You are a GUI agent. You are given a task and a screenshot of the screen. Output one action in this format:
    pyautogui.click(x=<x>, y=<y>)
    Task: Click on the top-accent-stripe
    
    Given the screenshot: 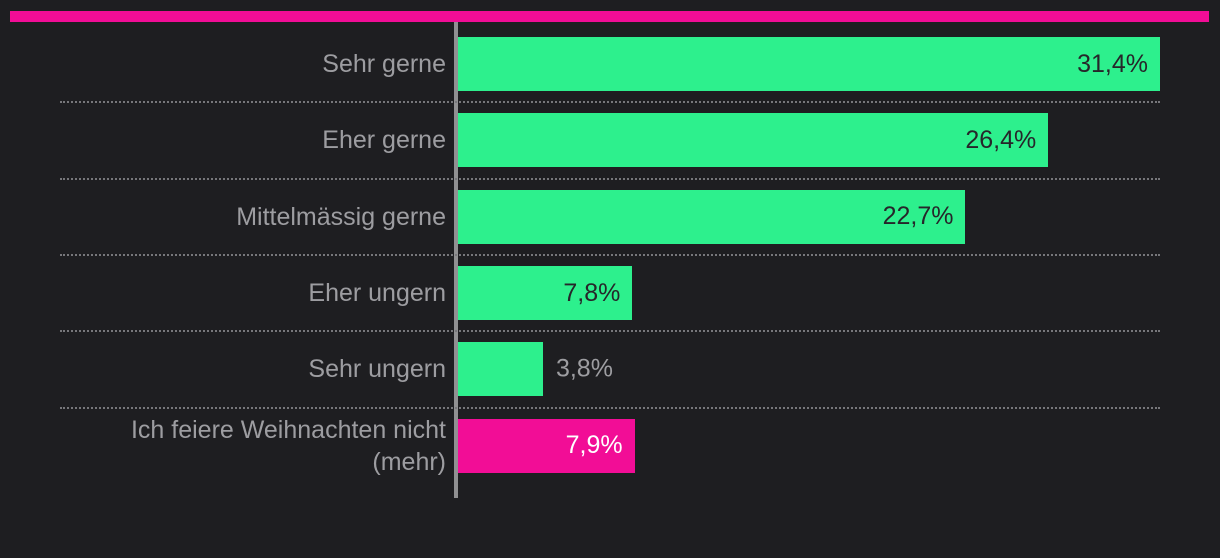 What is the action you would take?
    pyautogui.click(x=609, y=16)
    